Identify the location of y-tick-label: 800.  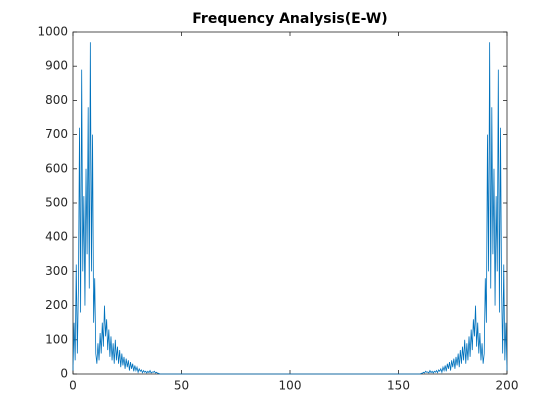
(56, 100).